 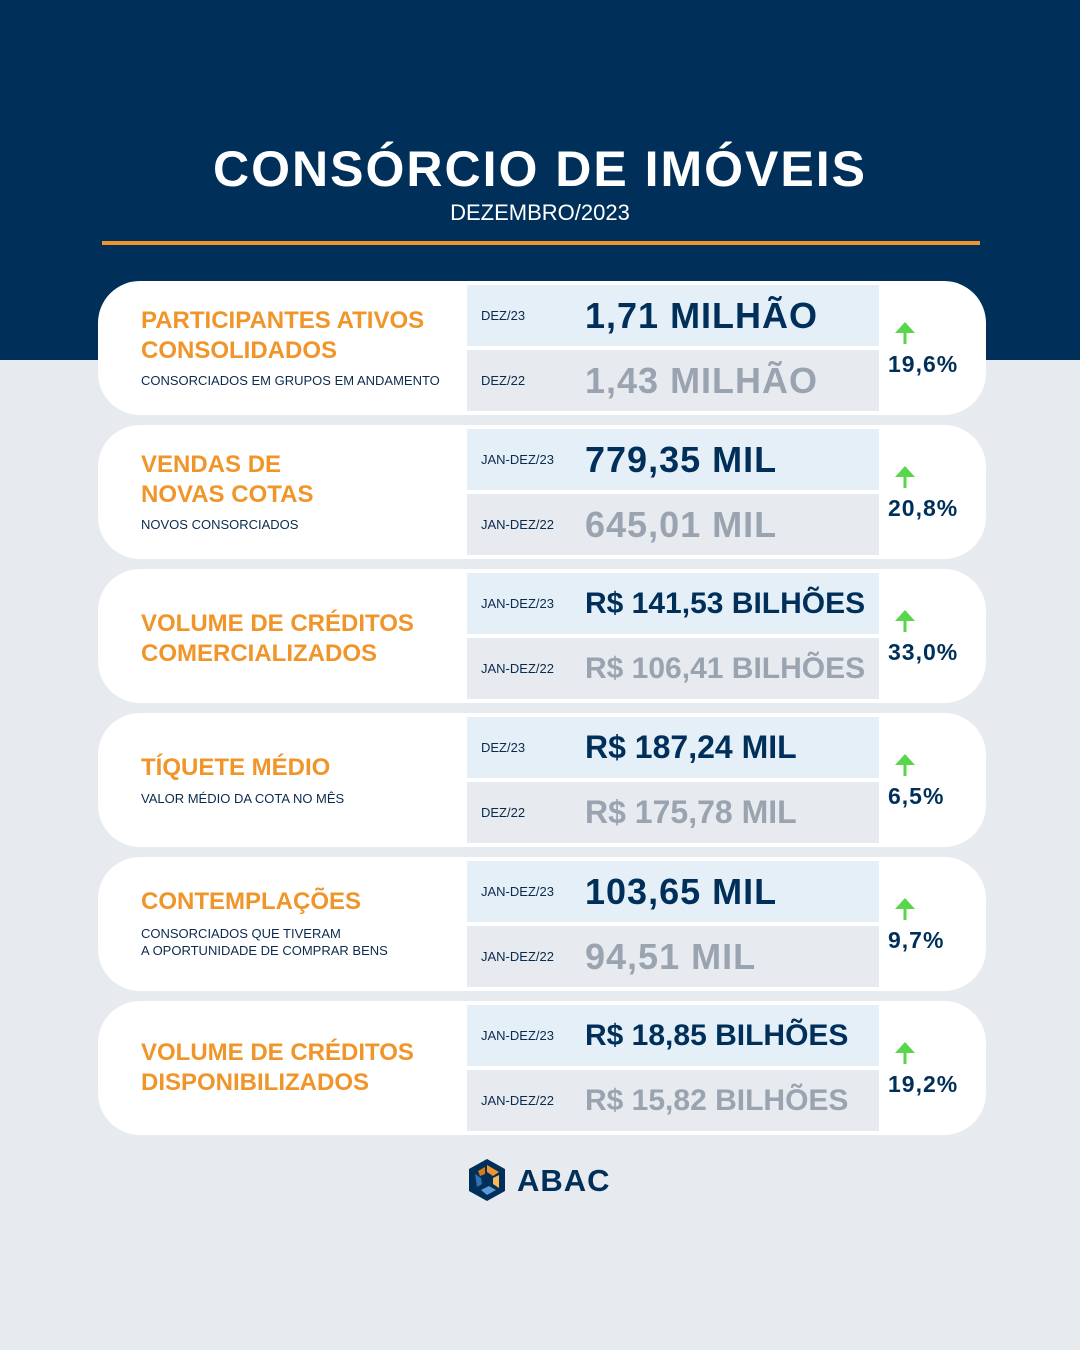 What do you see at coordinates (702, 380) in the screenshot?
I see `previous-value: 1,43 MILHÃO` at bounding box center [702, 380].